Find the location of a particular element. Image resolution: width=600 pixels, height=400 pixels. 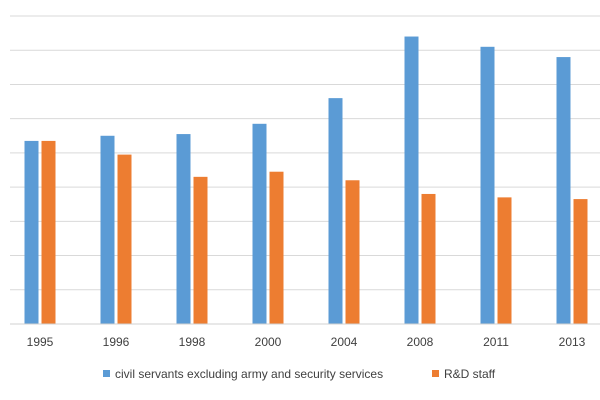

x-tick-label-1995: 1995 is located at coordinates (40, 342).